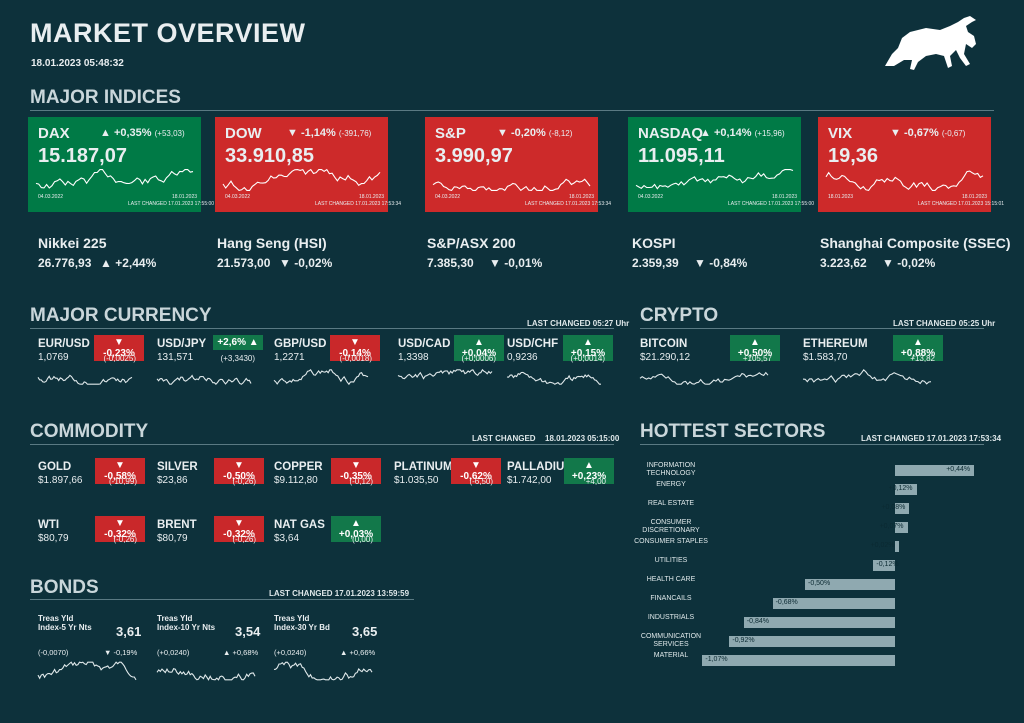  What do you see at coordinates (168, 33) in the screenshot?
I see `page-title: MARKET OVERVIEW` at bounding box center [168, 33].